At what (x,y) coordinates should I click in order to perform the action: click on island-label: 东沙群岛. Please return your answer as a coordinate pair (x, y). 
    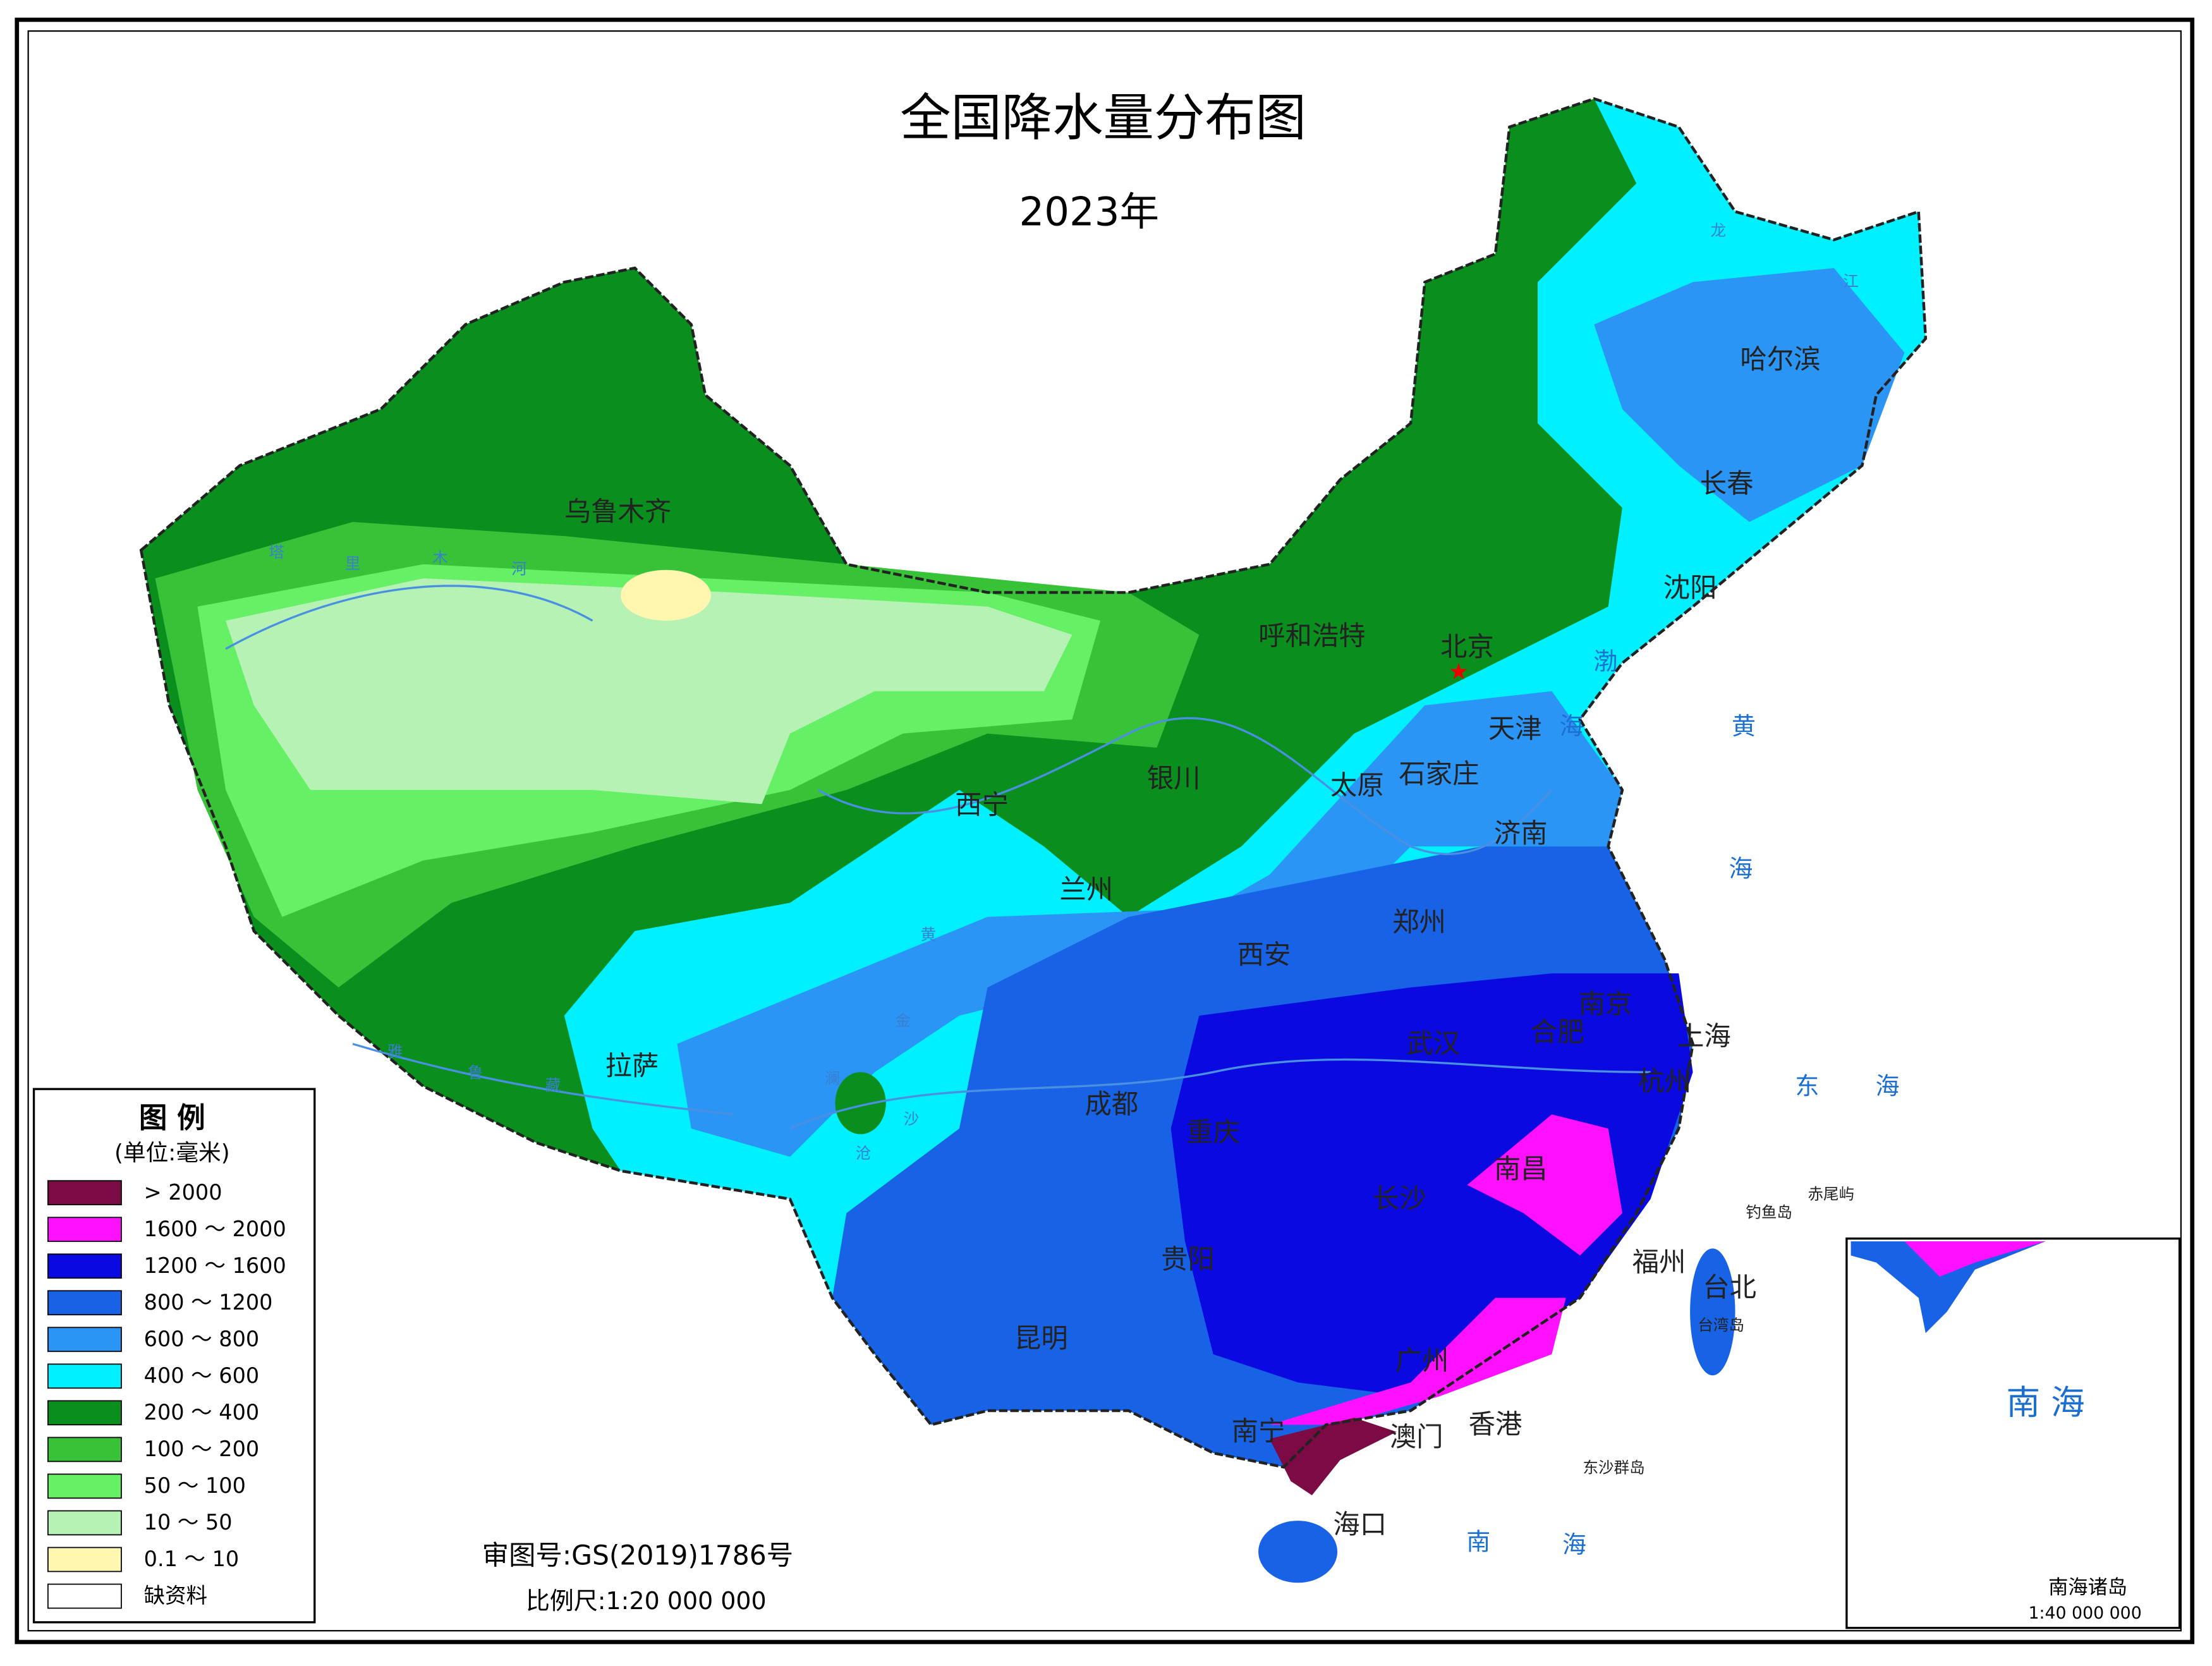
    Looking at the image, I should click on (1613, 1468).